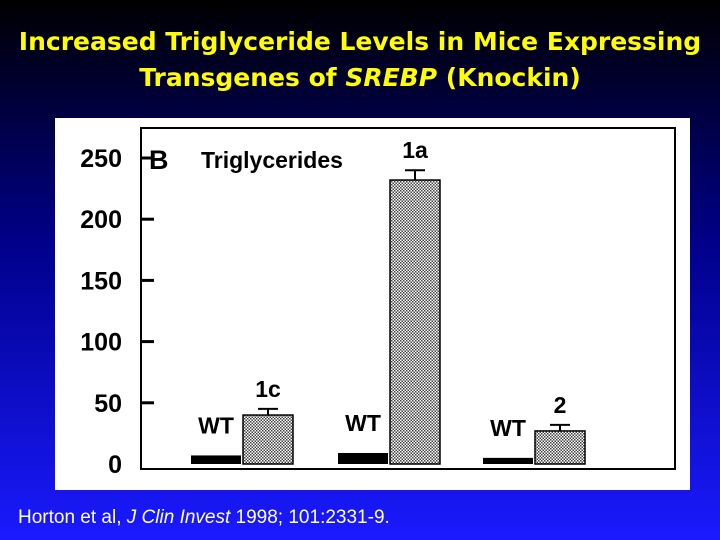  I want to click on y-tick-label-0: 0, so click(115, 465).